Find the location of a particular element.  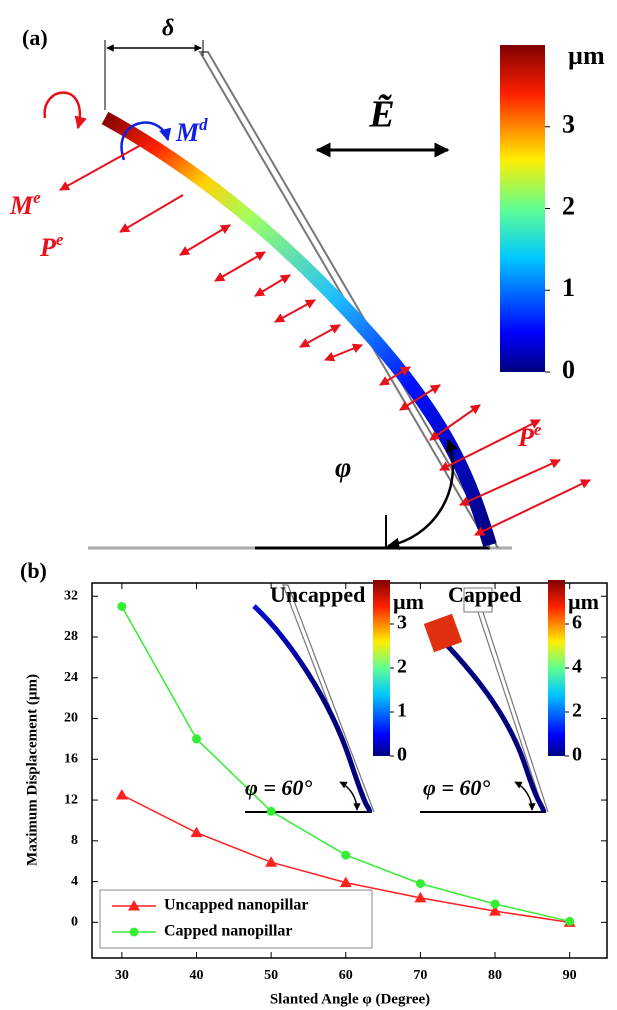

y-tick-label: 12 is located at coordinates (71, 799).